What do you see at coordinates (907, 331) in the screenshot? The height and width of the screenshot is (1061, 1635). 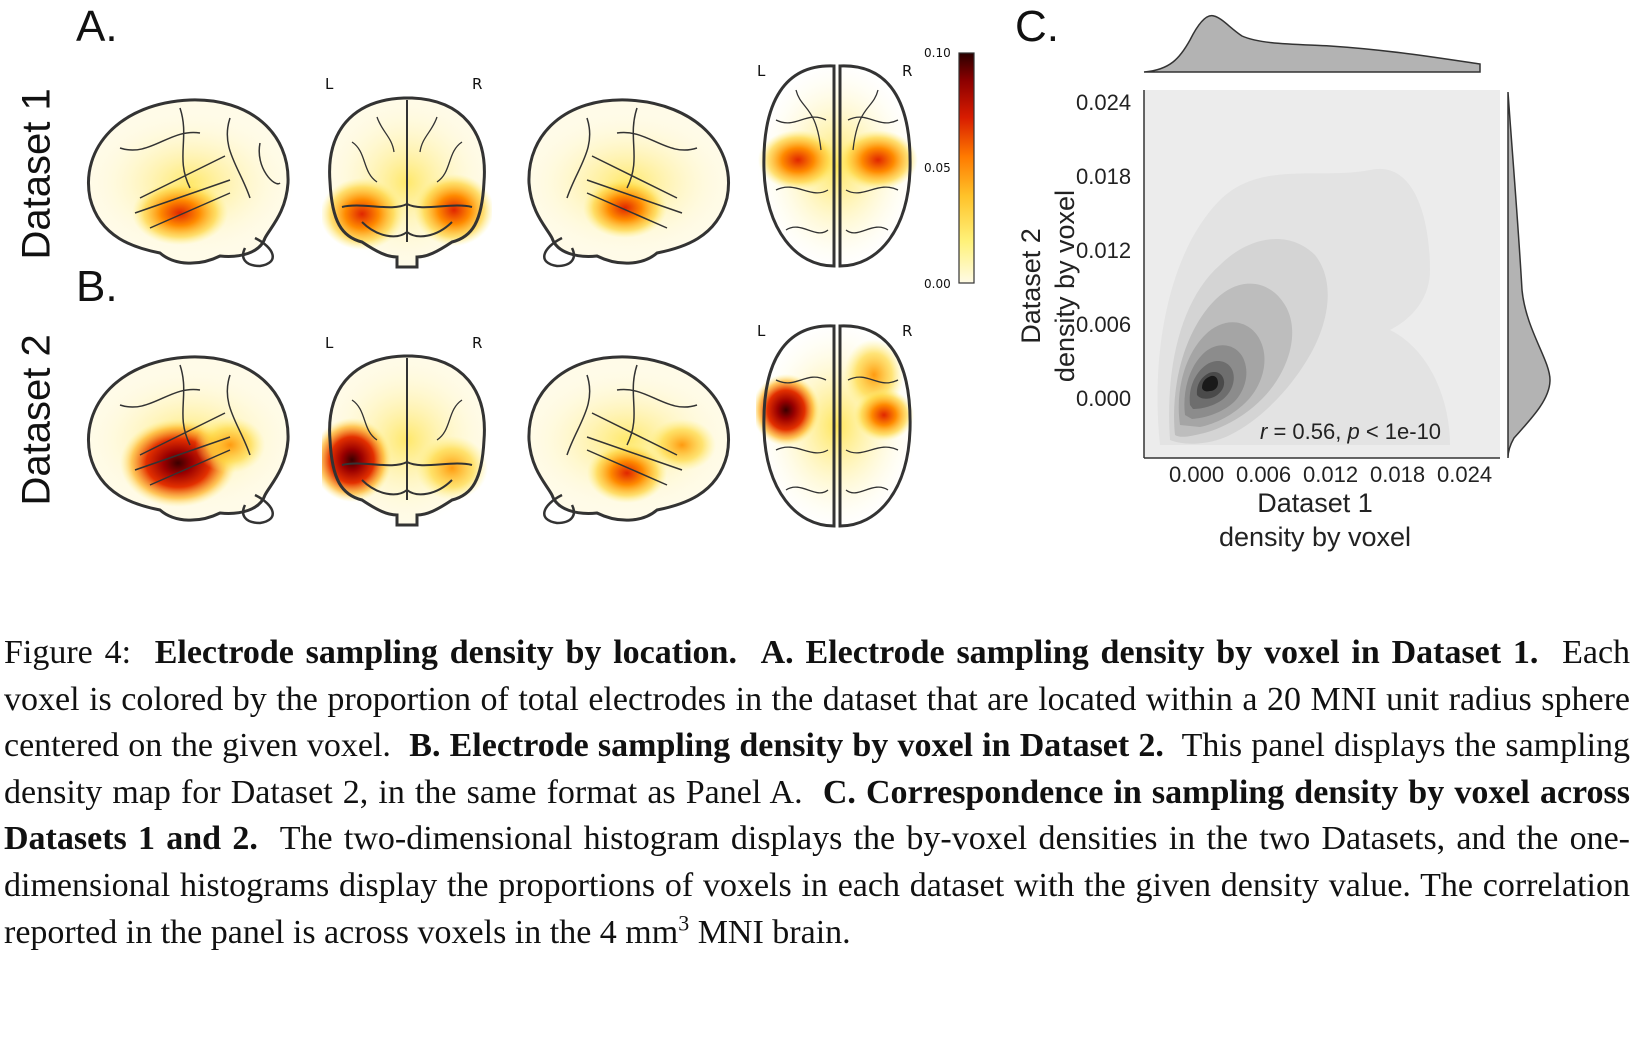 I see `lr-right-d2-axial: R` at bounding box center [907, 331].